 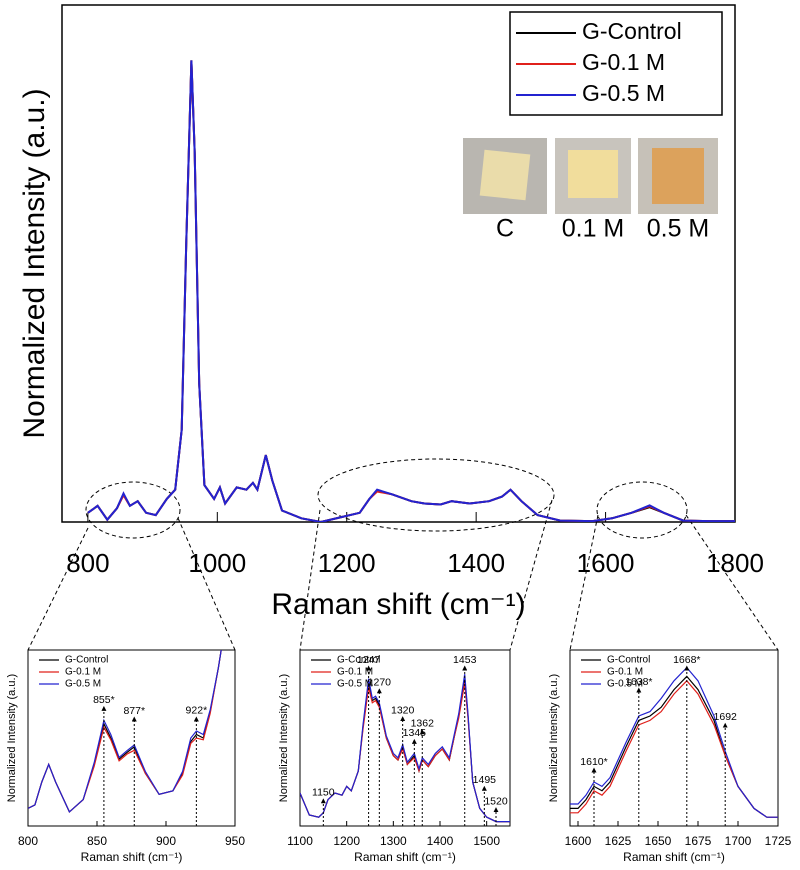 I want to click on annotation-label: 855*, so click(x=104, y=700).